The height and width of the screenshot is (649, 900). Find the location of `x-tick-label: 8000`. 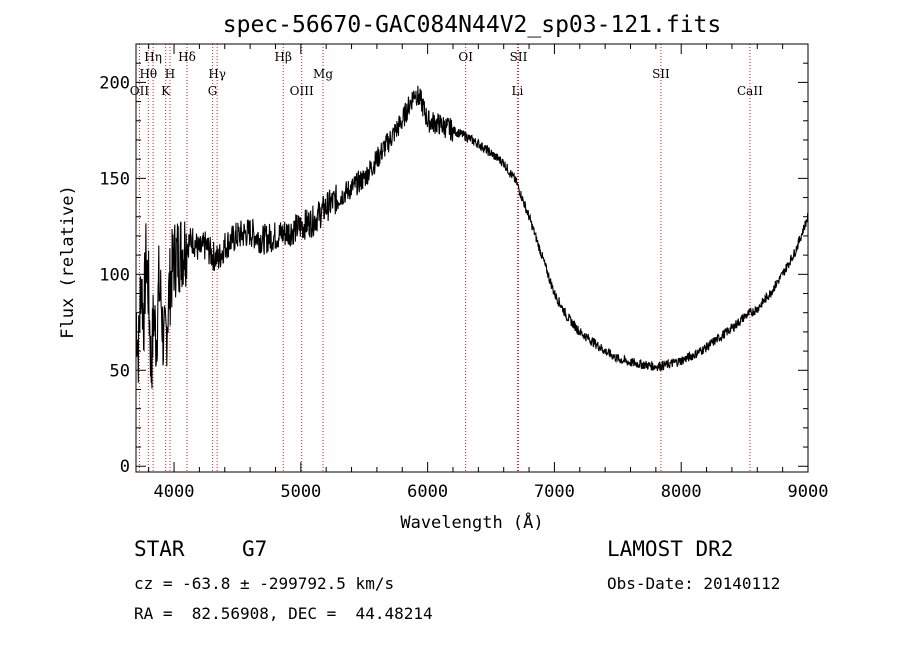

x-tick-label: 8000 is located at coordinates (681, 492).